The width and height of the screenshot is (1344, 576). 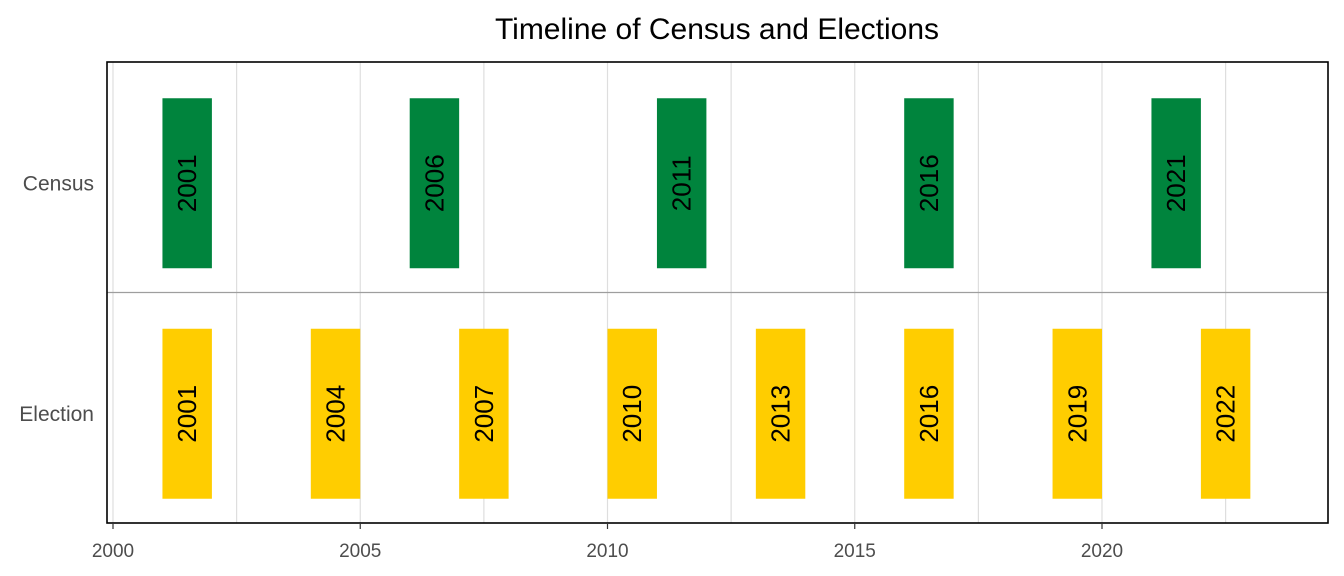 I want to click on election-bar-label-2022: 2022, so click(x=1226, y=414).